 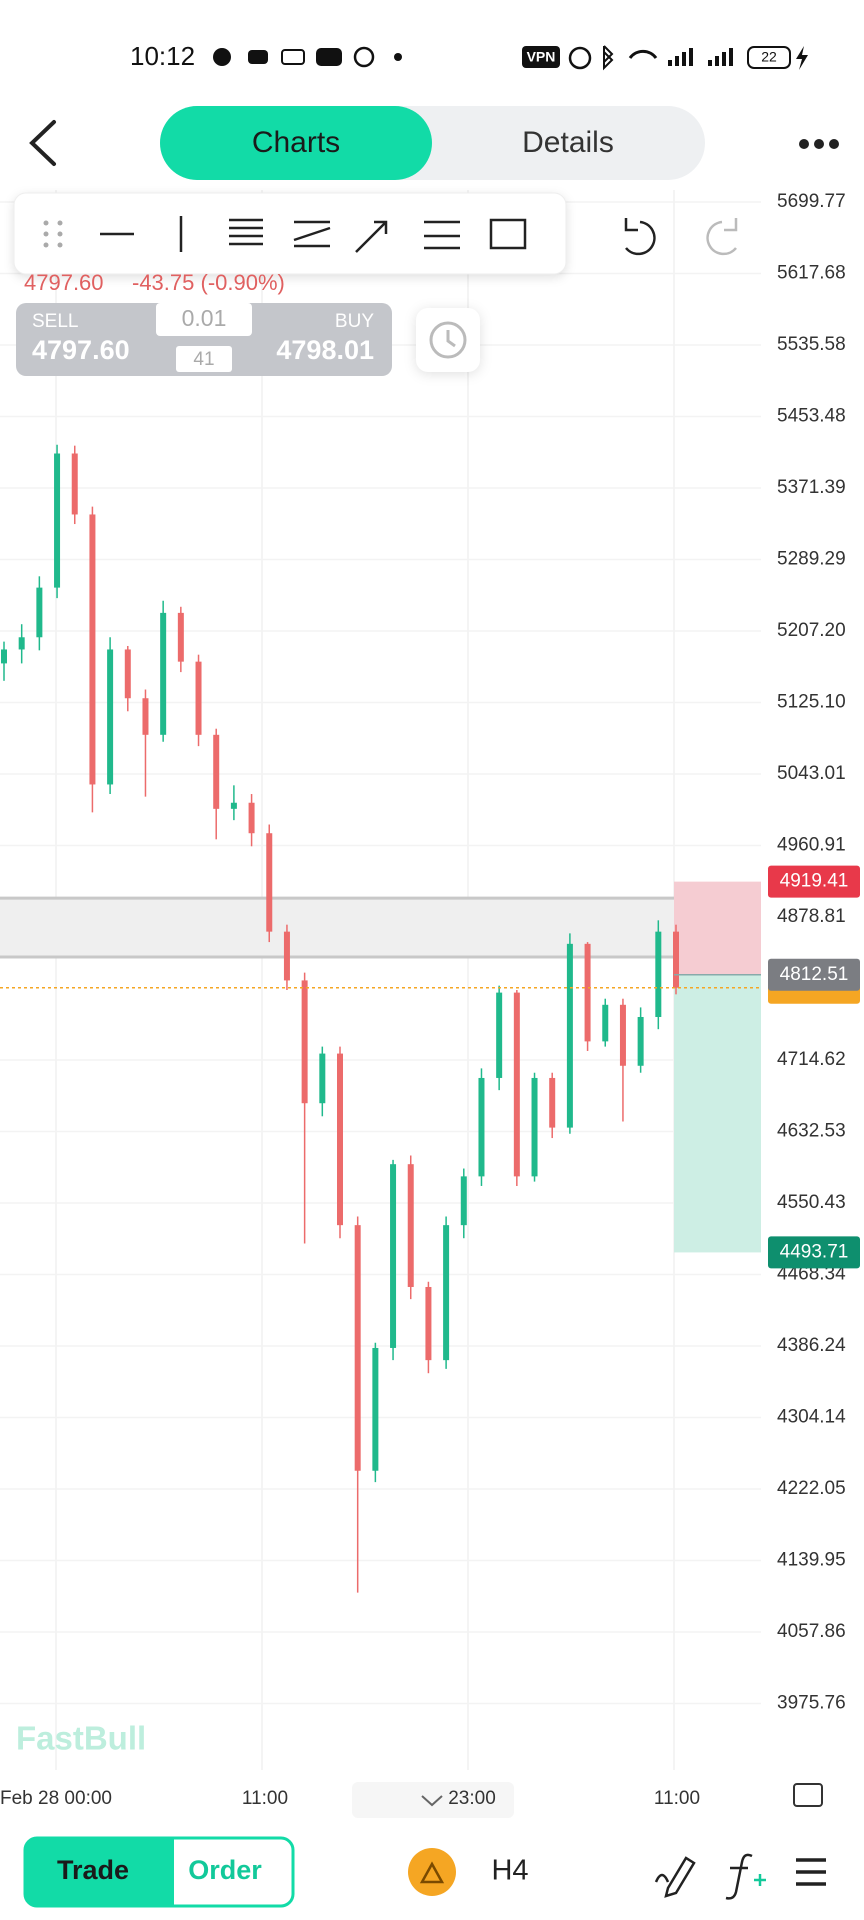 What do you see at coordinates (811, 845) in the screenshot?
I see `y-tick-label: 4960.91` at bounding box center [811, 845].